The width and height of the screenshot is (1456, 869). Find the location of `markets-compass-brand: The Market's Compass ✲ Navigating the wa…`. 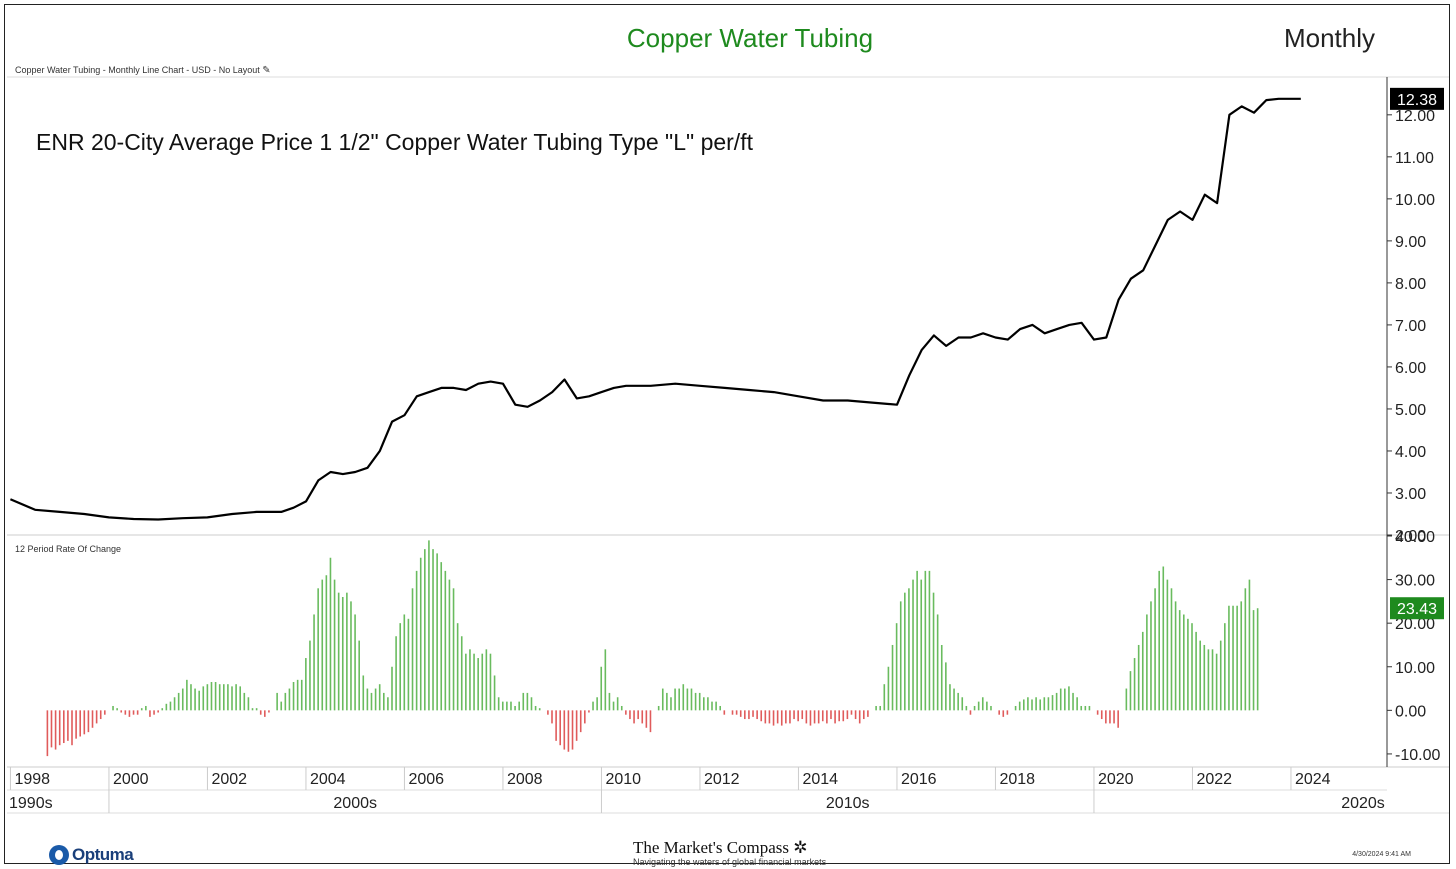

markets-compass-brand: The Market's Compass ✲ Navigating the wa… is located at coordinates (748, 852).